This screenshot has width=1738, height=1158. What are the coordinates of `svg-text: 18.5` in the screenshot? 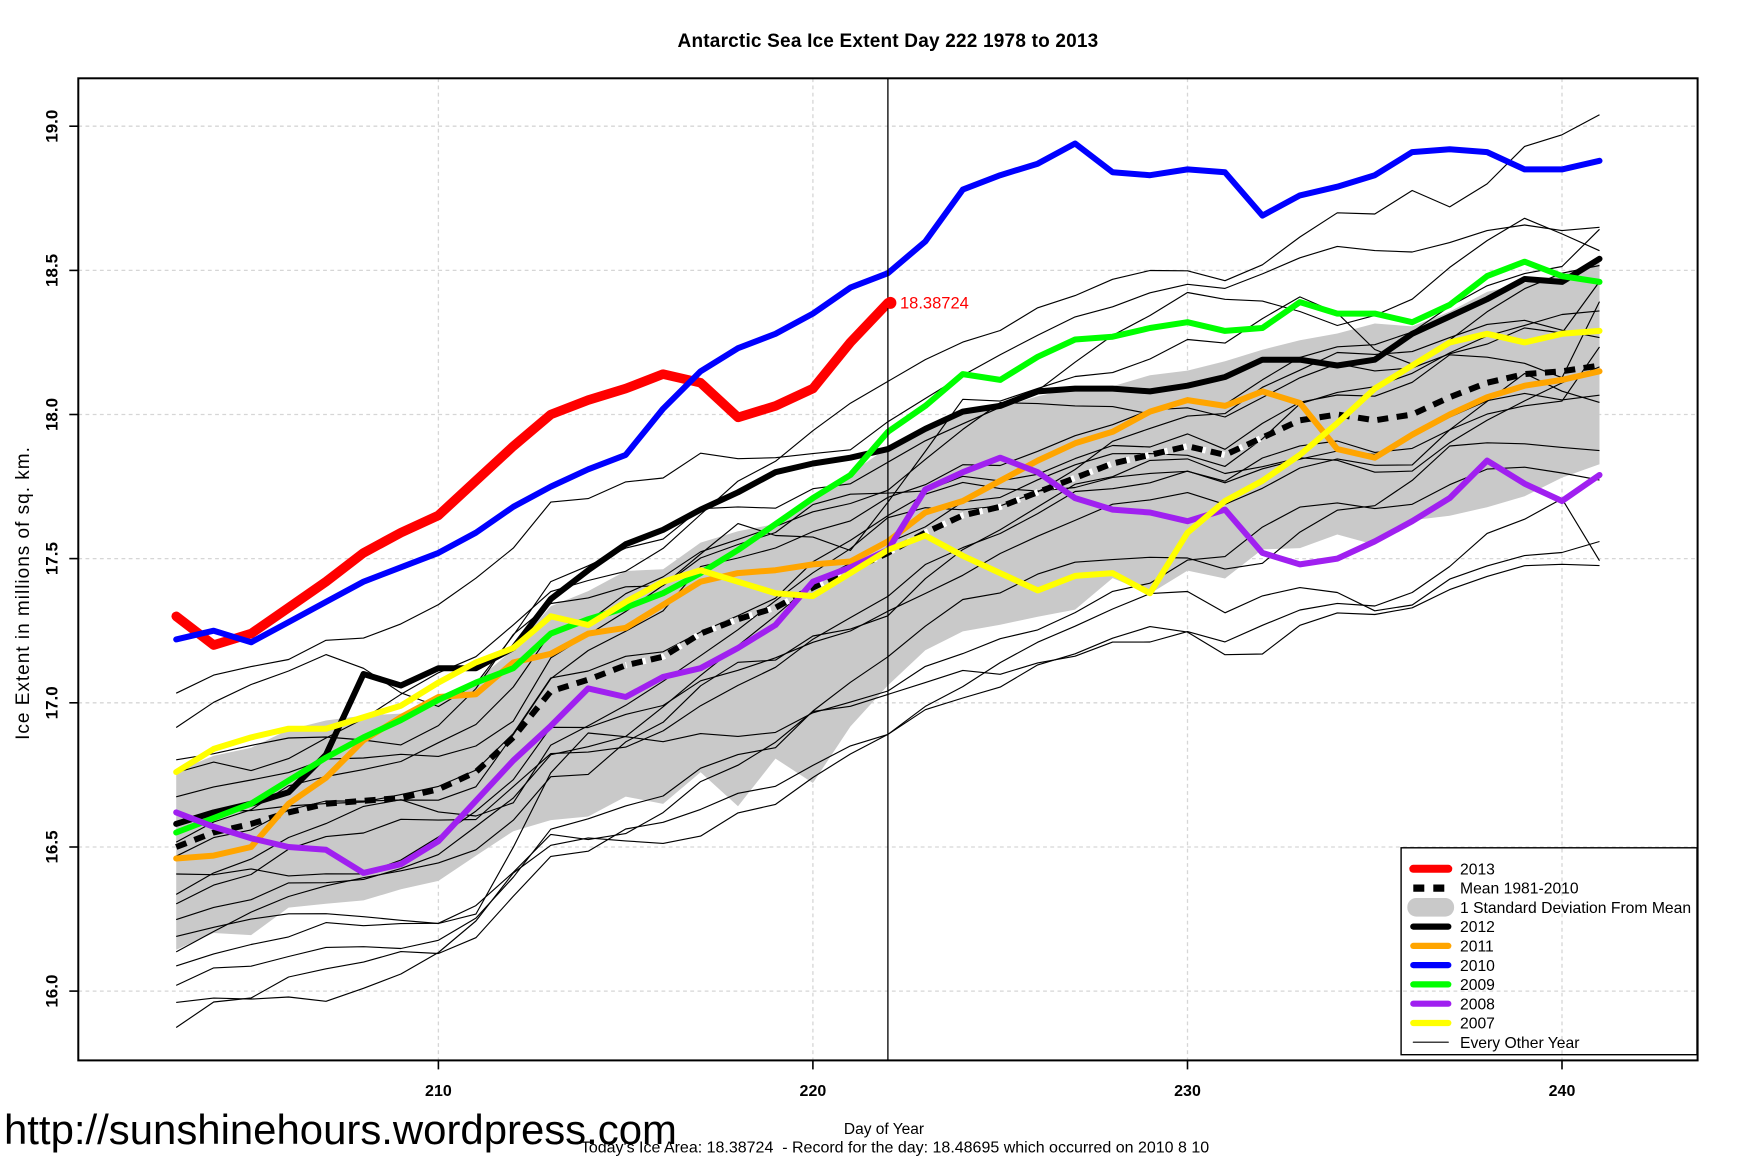 It's located at (52, 270).